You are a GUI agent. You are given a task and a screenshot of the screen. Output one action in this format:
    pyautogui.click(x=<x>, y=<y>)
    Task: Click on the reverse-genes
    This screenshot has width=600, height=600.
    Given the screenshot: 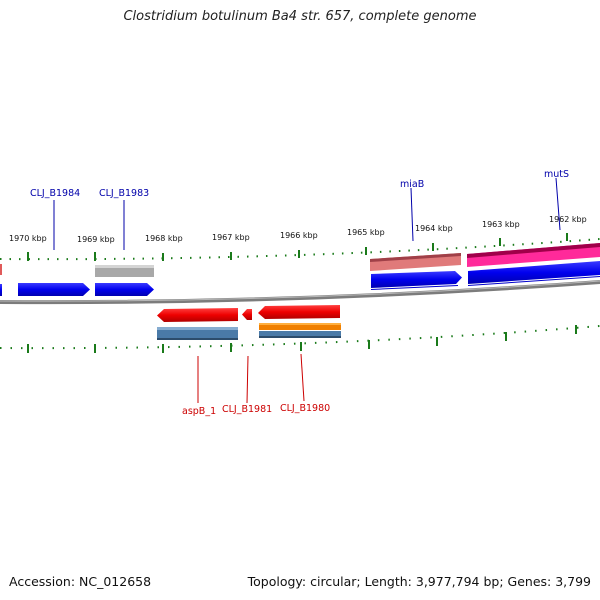 What is the action you would take?
    pyautogui.click(x=248, y=313)
    